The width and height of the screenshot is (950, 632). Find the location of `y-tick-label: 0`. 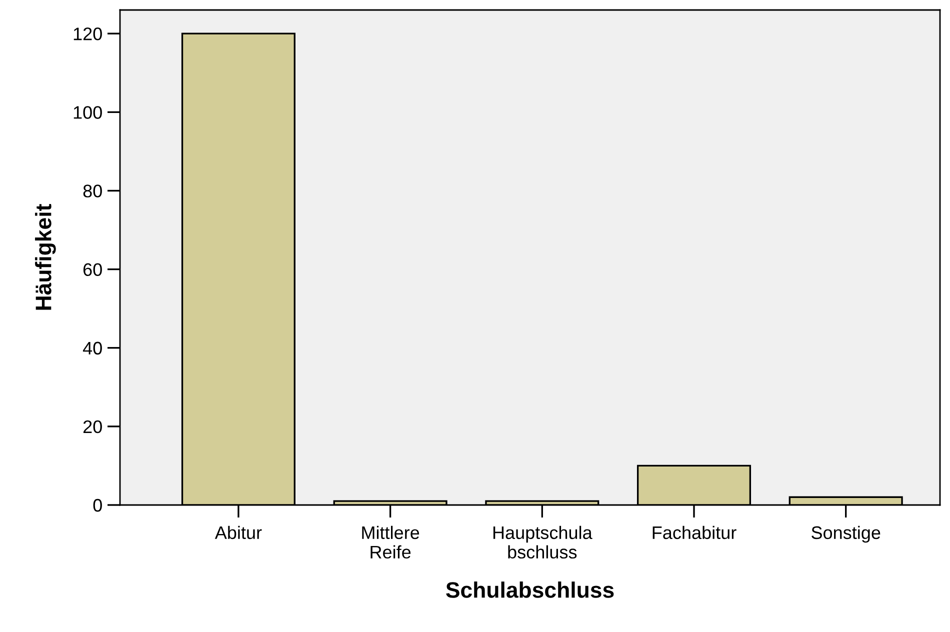

y-tick-label: 0 is located at coordinates (97, 505).